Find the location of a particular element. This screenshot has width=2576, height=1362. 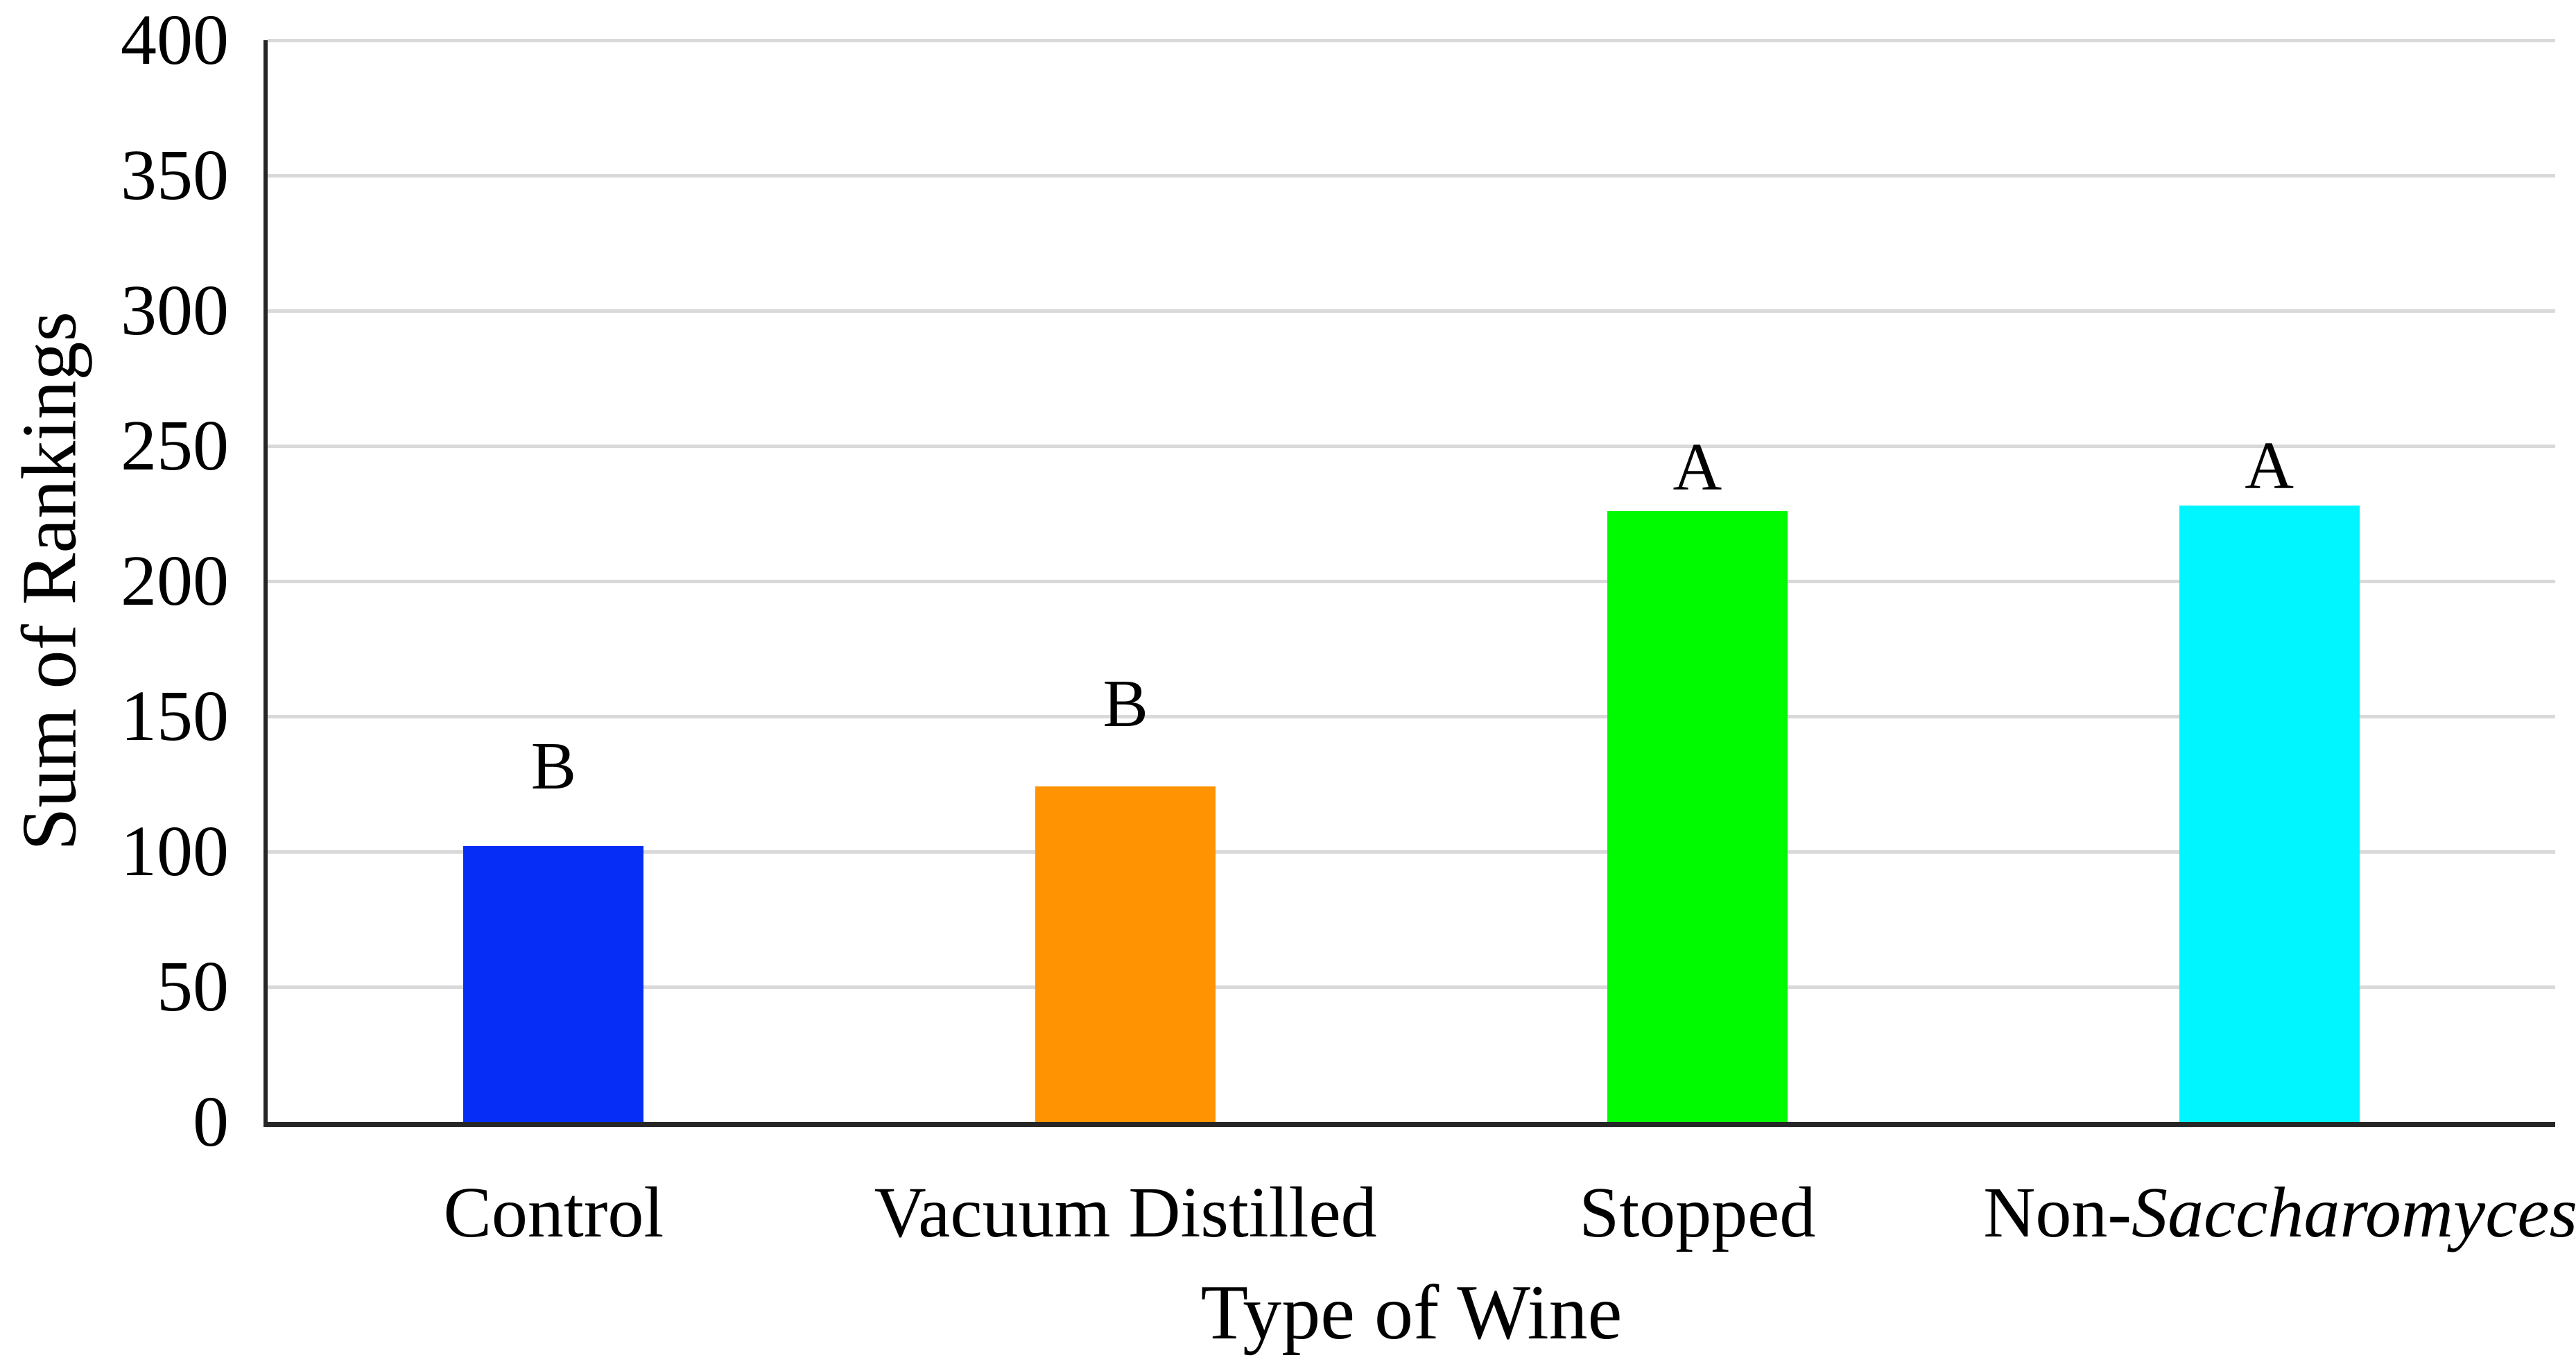

y-tick-label-0: 0 is located at coordinates (211, 1122).